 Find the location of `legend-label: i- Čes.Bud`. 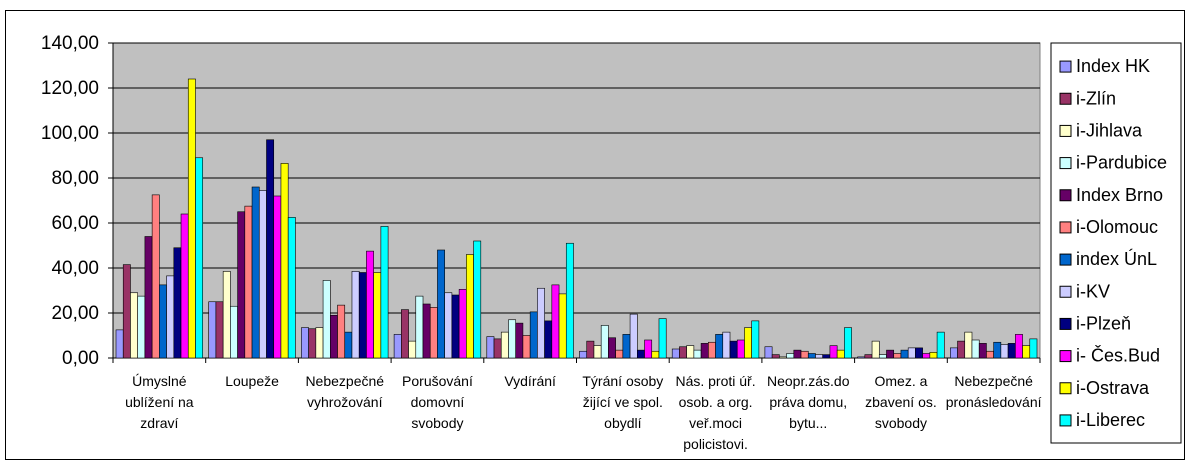

legend-label: i- Čes.Bud is located at coordinates (1118, 355).